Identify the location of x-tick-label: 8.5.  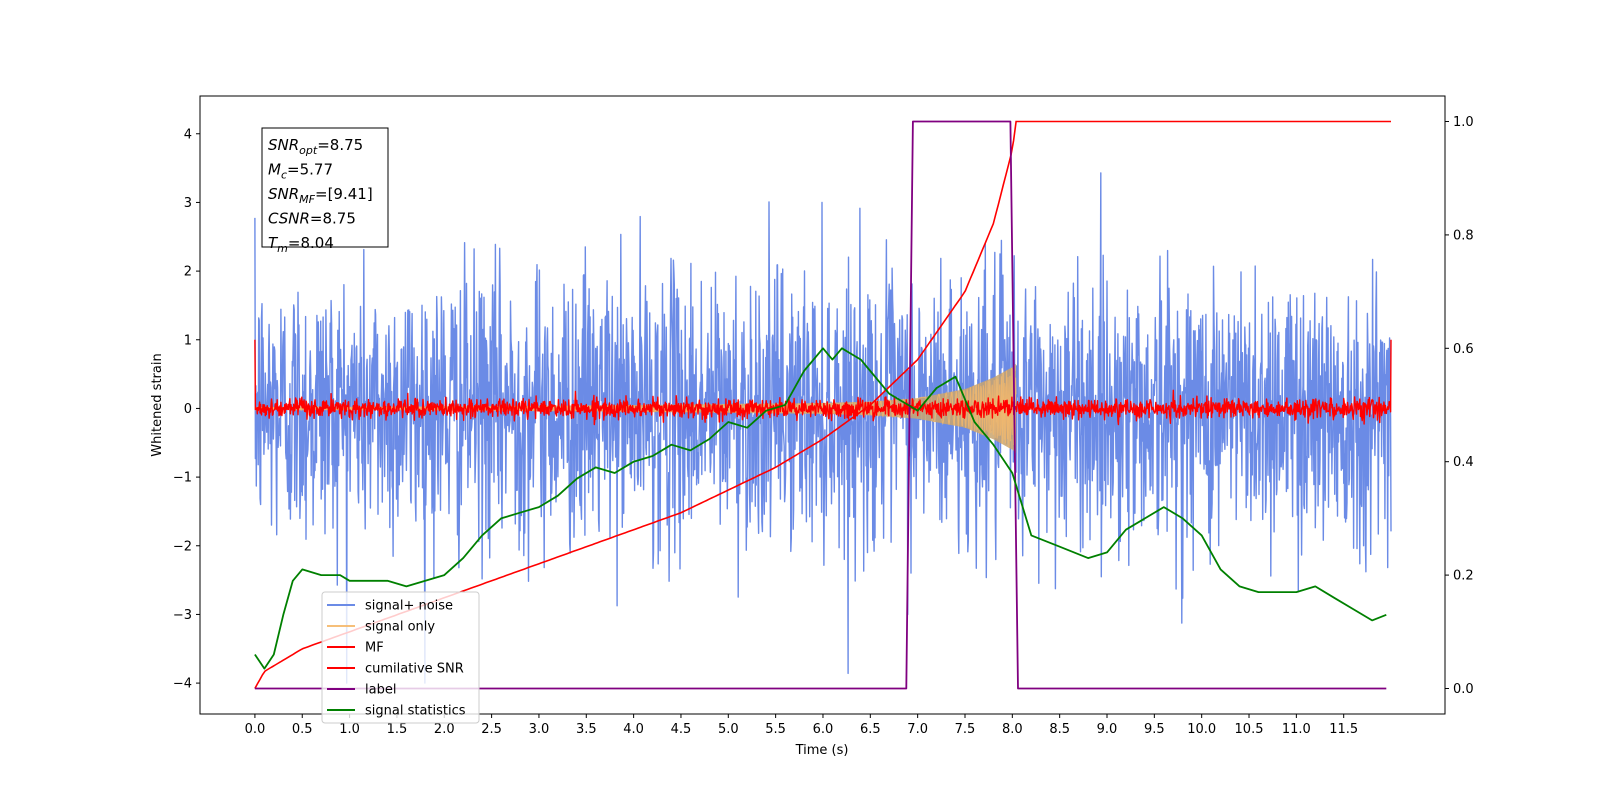
(1059, 729).